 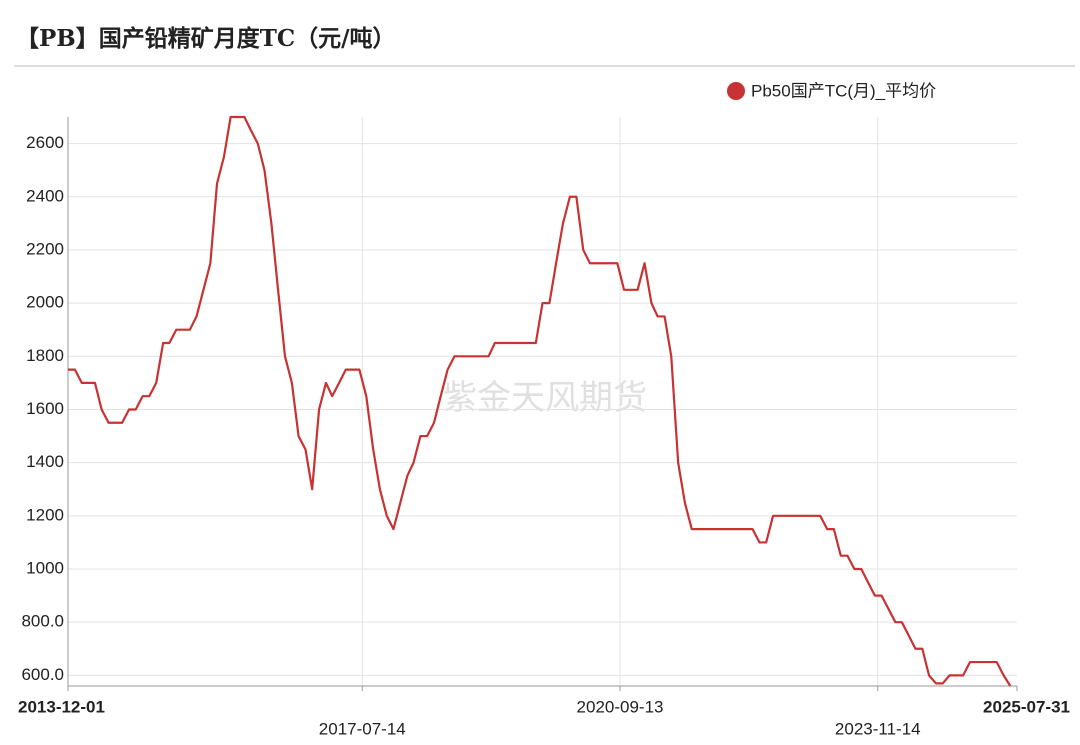 What do you see at coordinates (45, 302) in the screenshot?
I see `y-tick-label: 2000` at bounding box center [45, 302].